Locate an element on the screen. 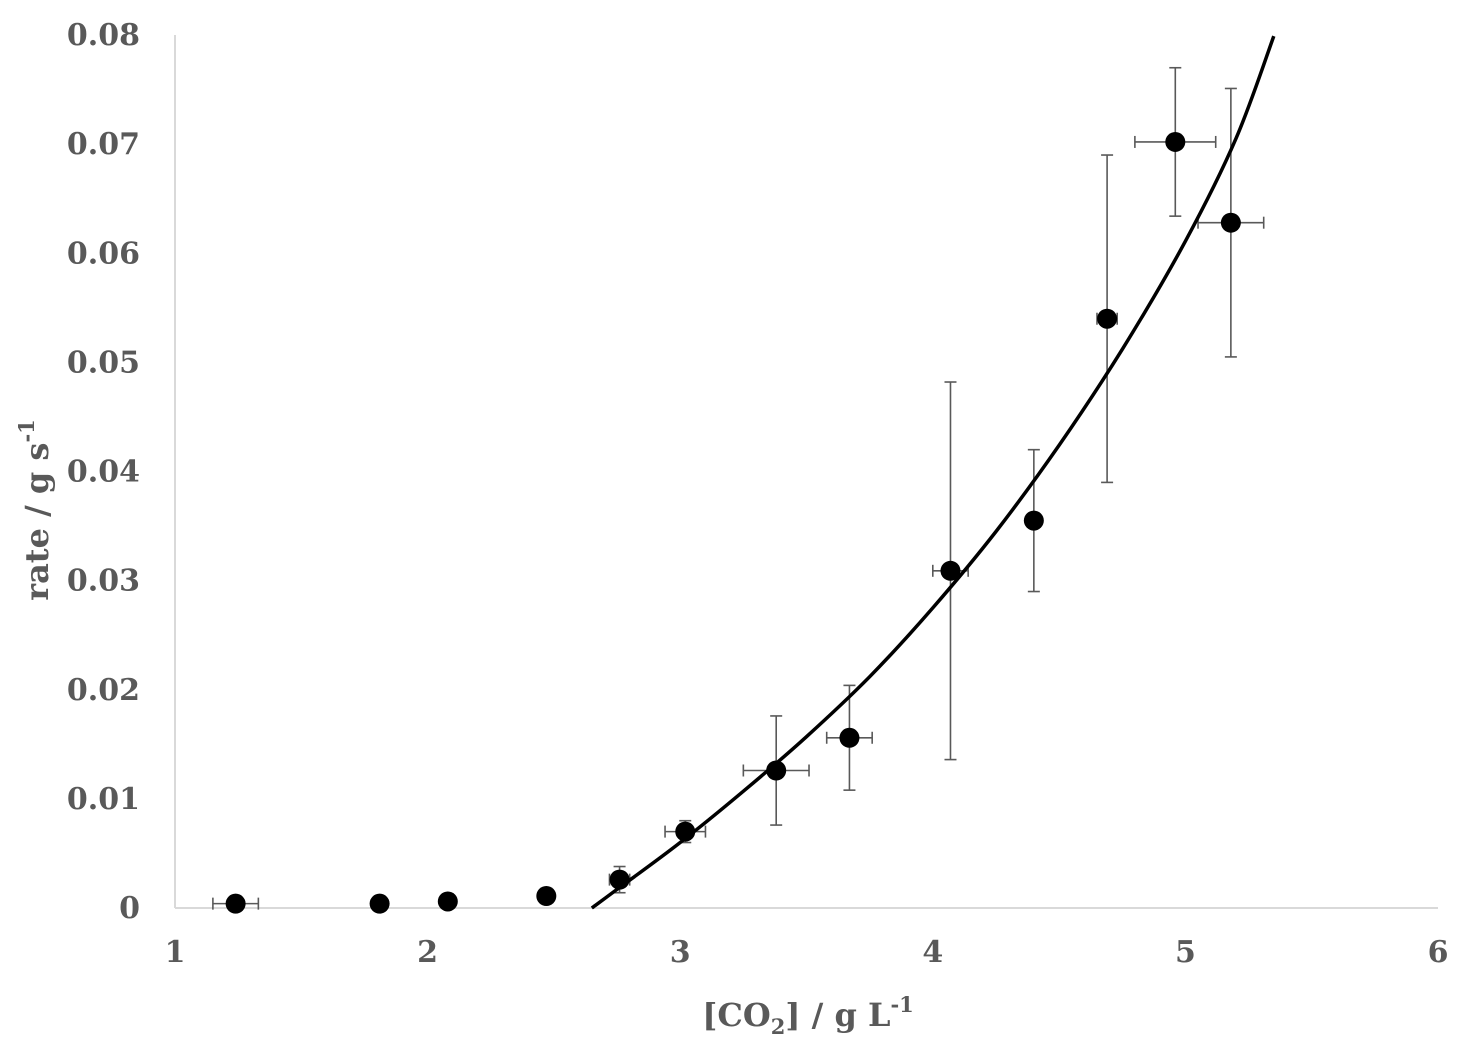  x-tick-label: 2 is located at coordinates (427, 952).